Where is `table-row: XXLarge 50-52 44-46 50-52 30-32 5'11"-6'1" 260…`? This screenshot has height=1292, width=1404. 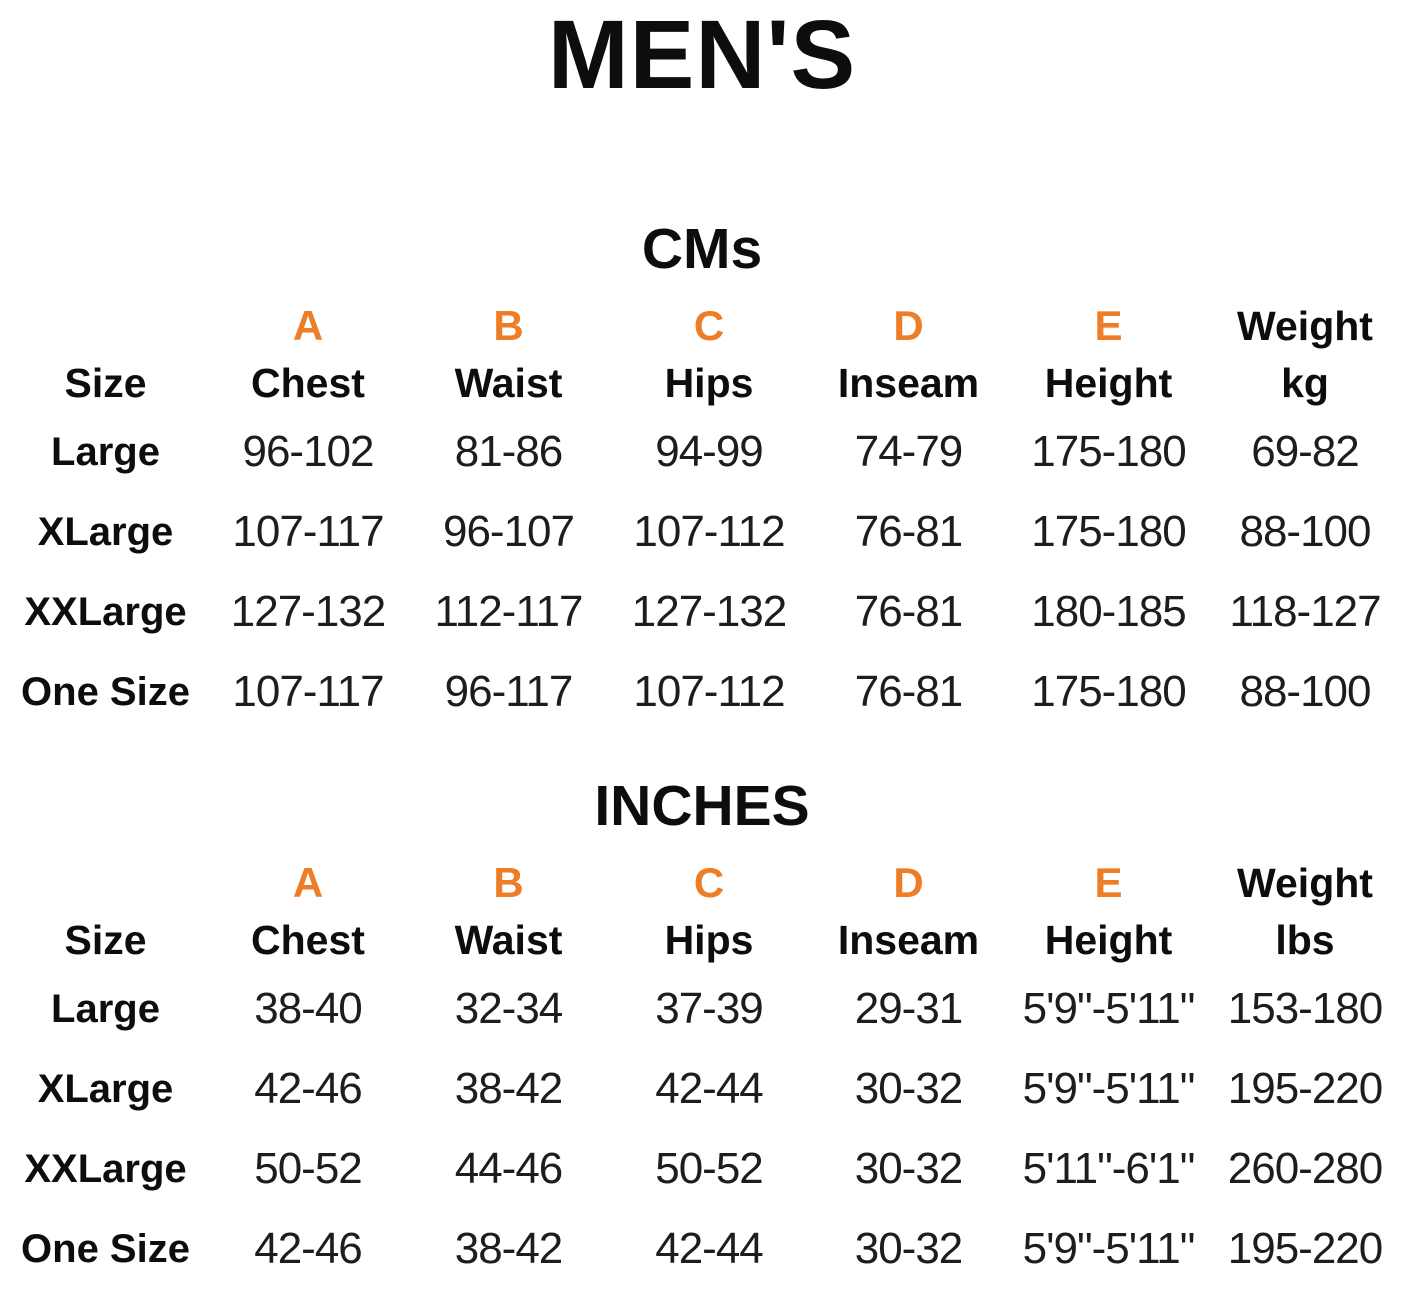 table-row: XXLarge 50-52 44-46 50-52 30-32 5'11"-6'1" 260… is located at coordinates (702, 1169).